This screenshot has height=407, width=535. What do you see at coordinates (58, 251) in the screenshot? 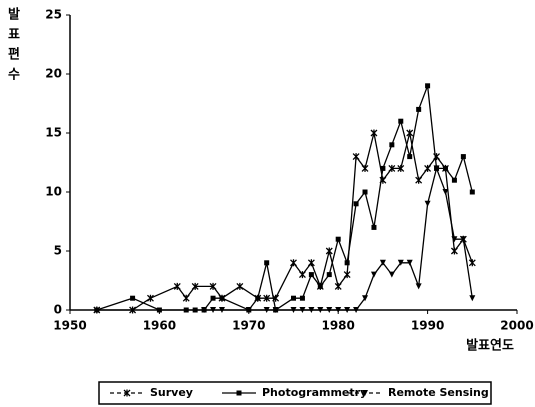
I see `y-tick-label: 5` at bounding box center [58, 251].